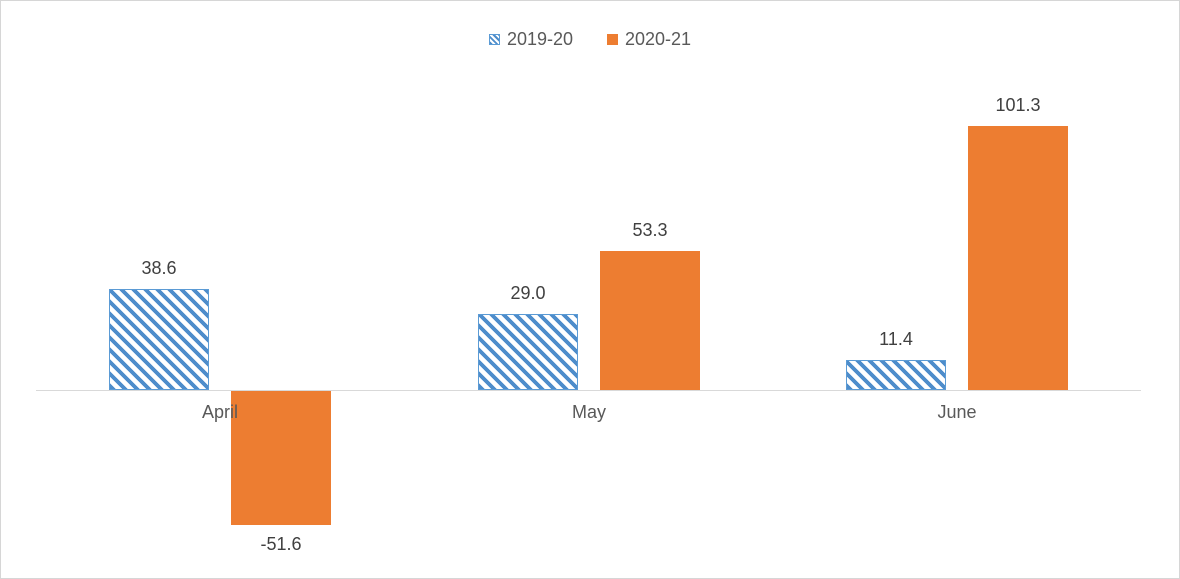 This screenshot has width=1180, height=579. What do you see at coordinates (896, 375) in the screenshot?
I see `bar-2019-20-june` at bounding box center [896, 375].